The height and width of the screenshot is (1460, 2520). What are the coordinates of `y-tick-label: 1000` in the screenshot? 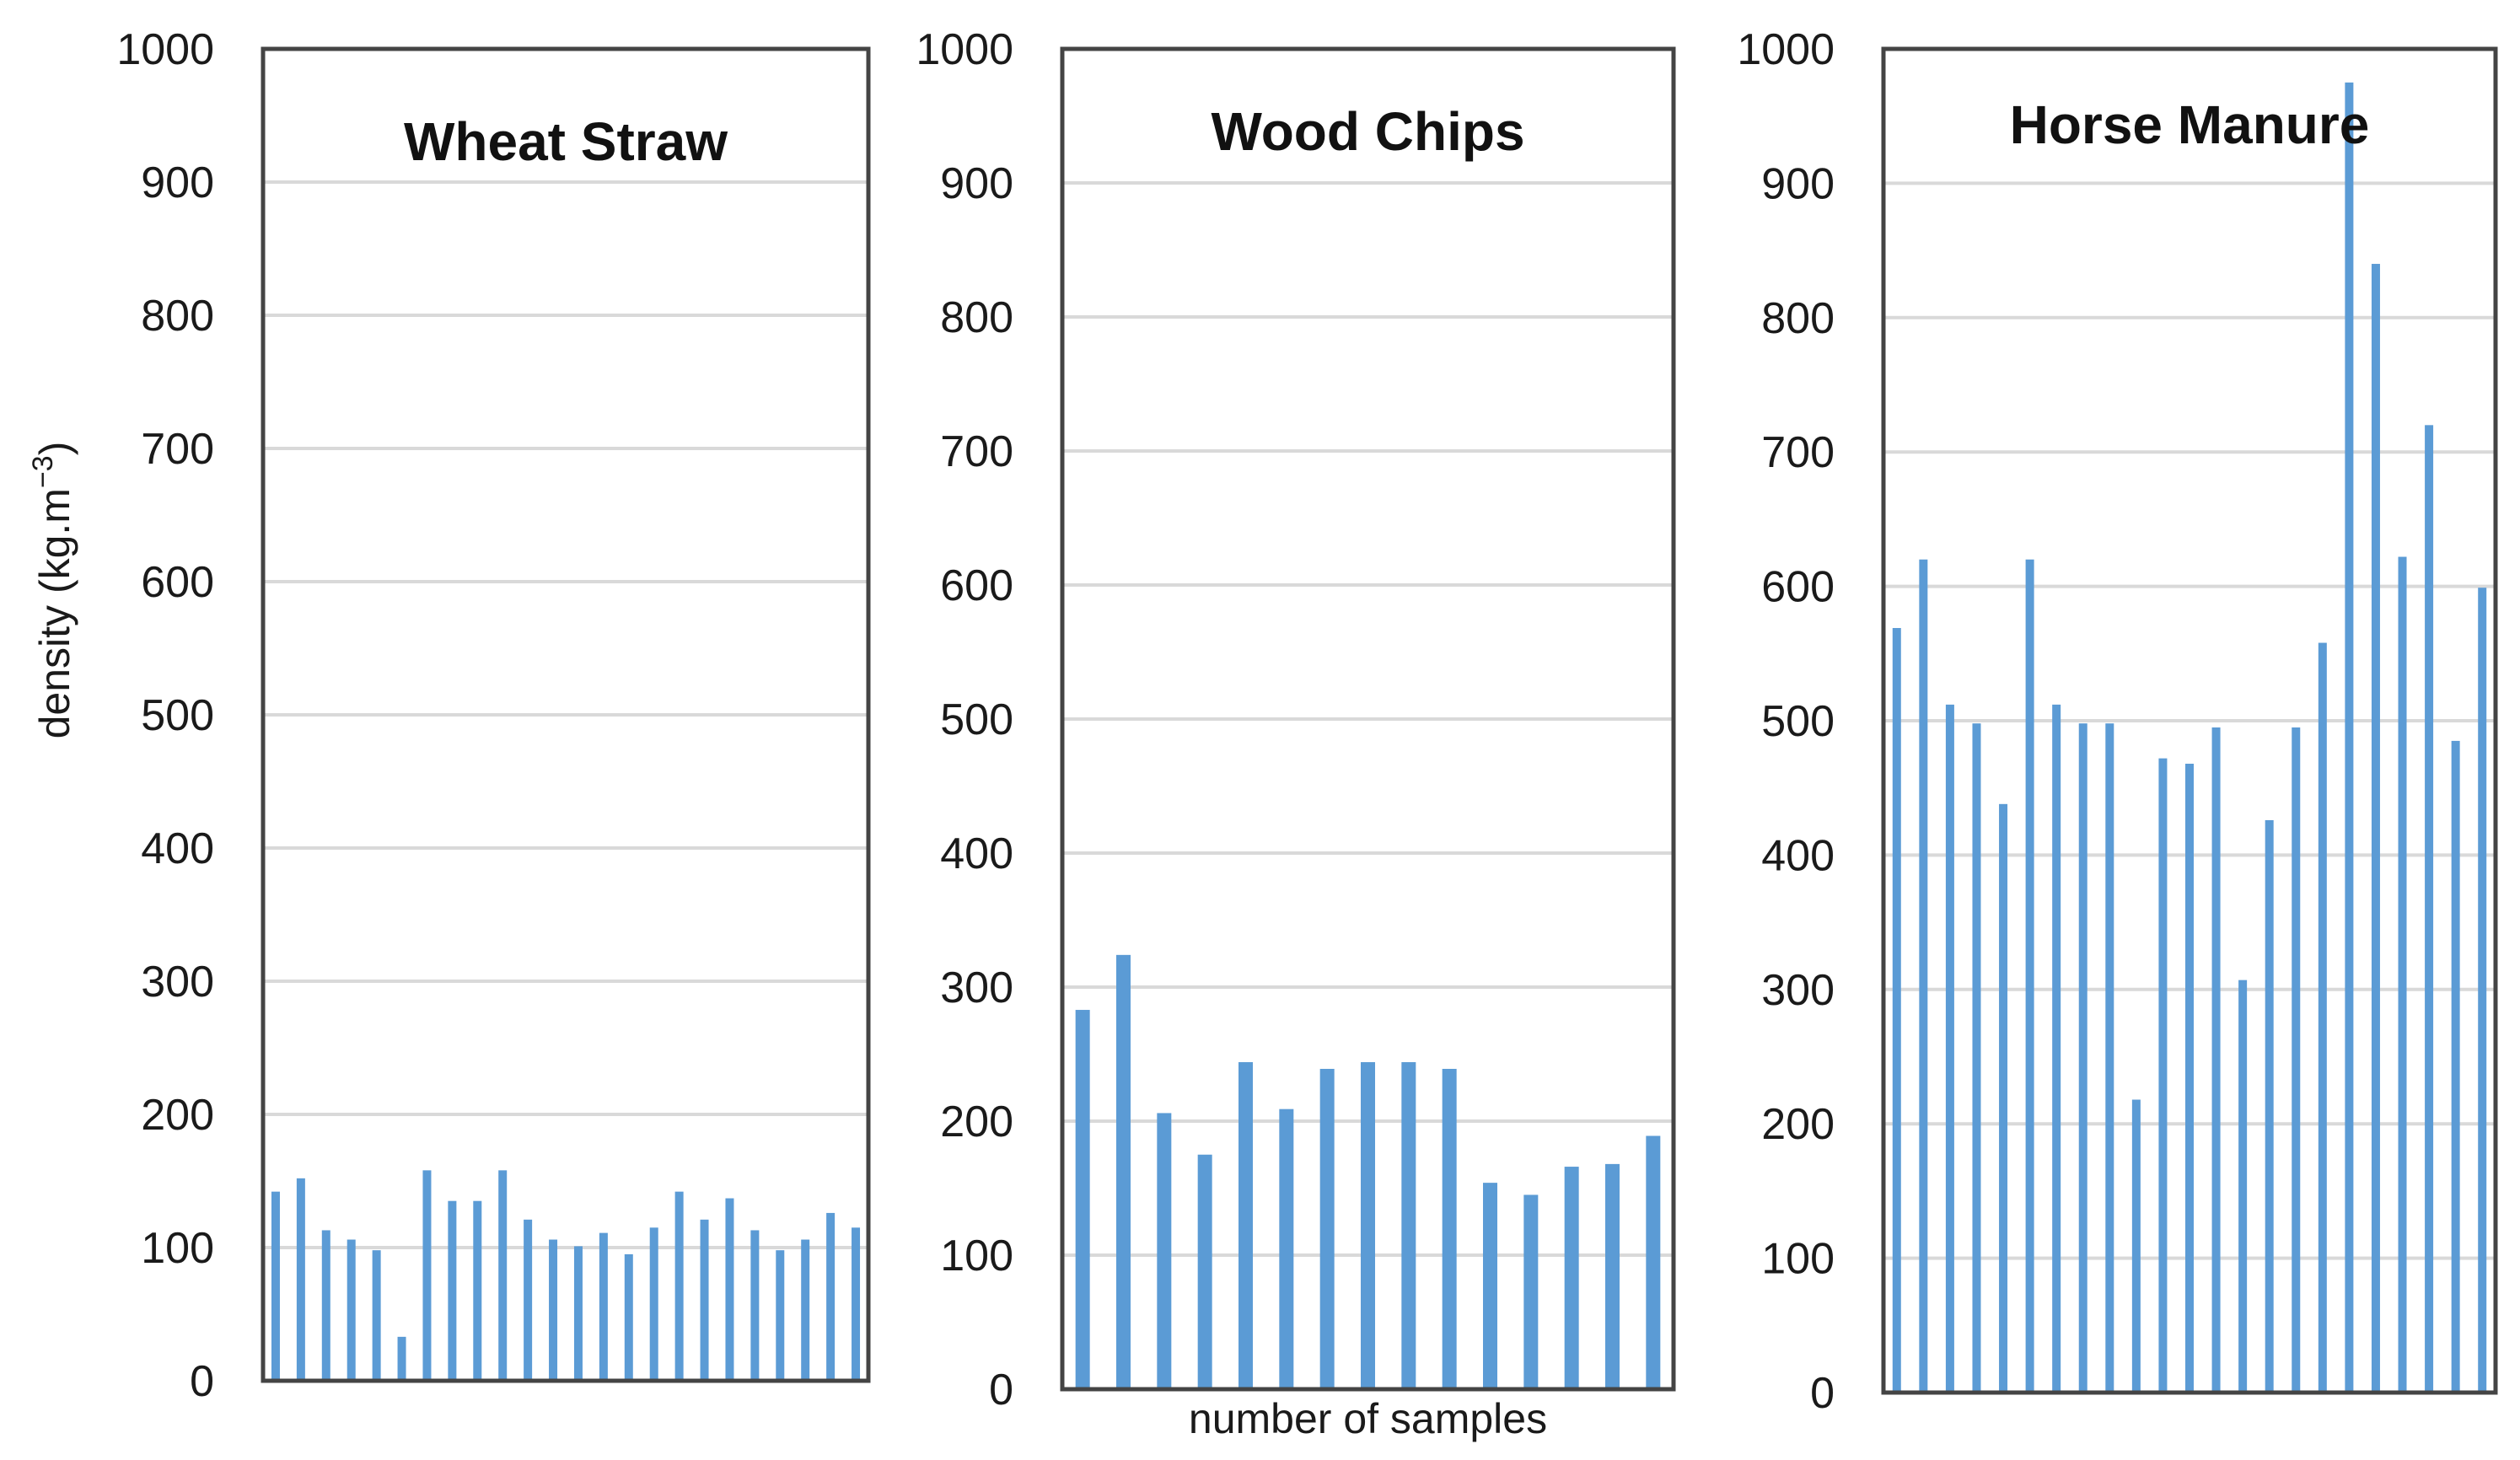 It's located at (165, 49).